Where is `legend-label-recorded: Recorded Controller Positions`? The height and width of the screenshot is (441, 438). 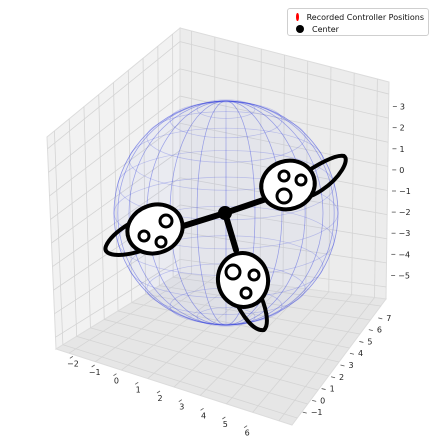 legend-label-recorded: Recorded Controller Positions is located at coordinates (365, 17).